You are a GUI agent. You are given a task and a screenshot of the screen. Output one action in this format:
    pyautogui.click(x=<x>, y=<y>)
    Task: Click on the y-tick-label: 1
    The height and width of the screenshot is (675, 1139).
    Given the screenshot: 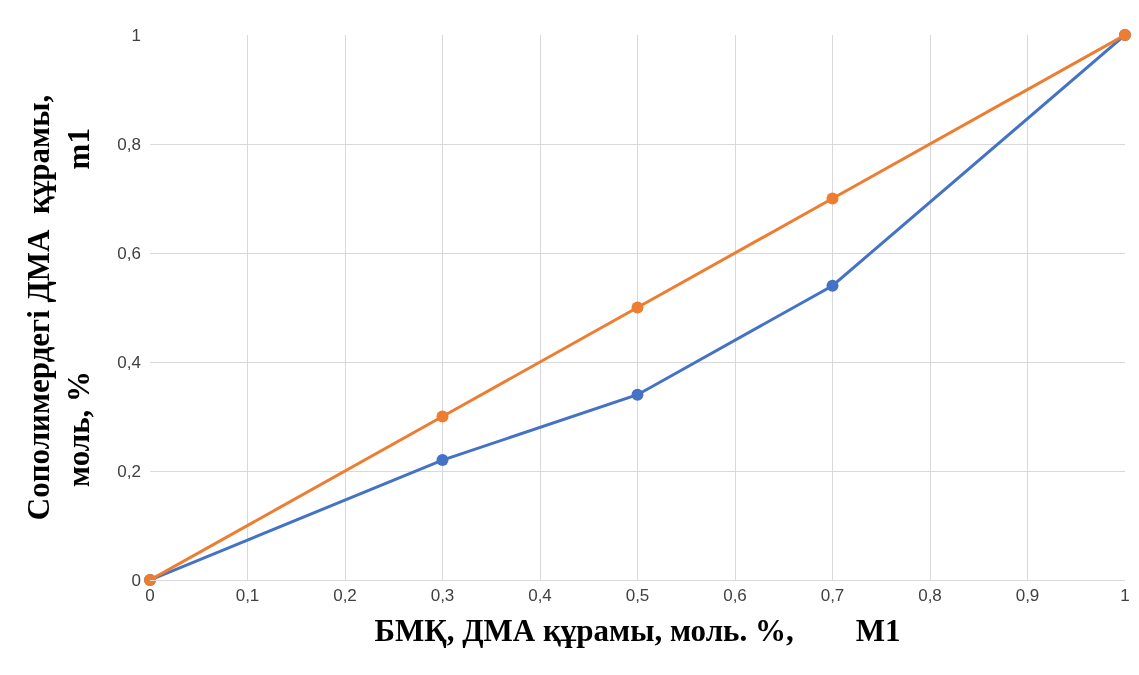 What is the action you would take?
    pyautogui.click(x=136, y=35)
    